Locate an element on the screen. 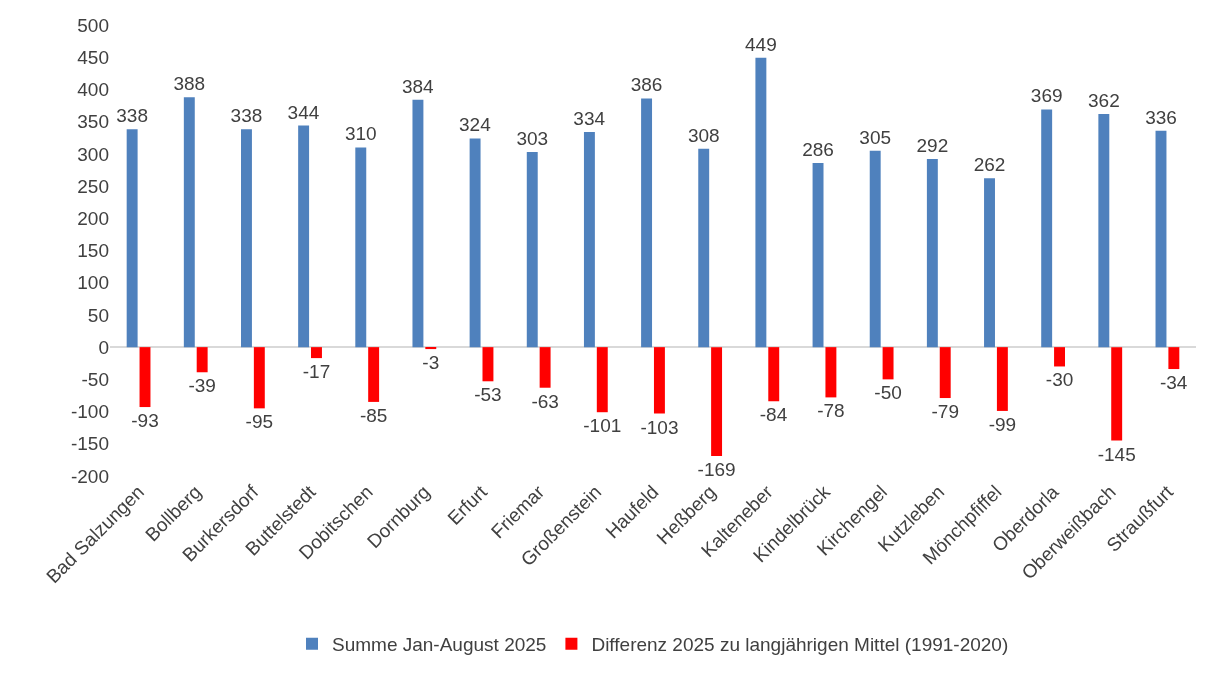 This screenshot has height=675, width=1211. data-label: -145 is located at coordinates (1116, 454).